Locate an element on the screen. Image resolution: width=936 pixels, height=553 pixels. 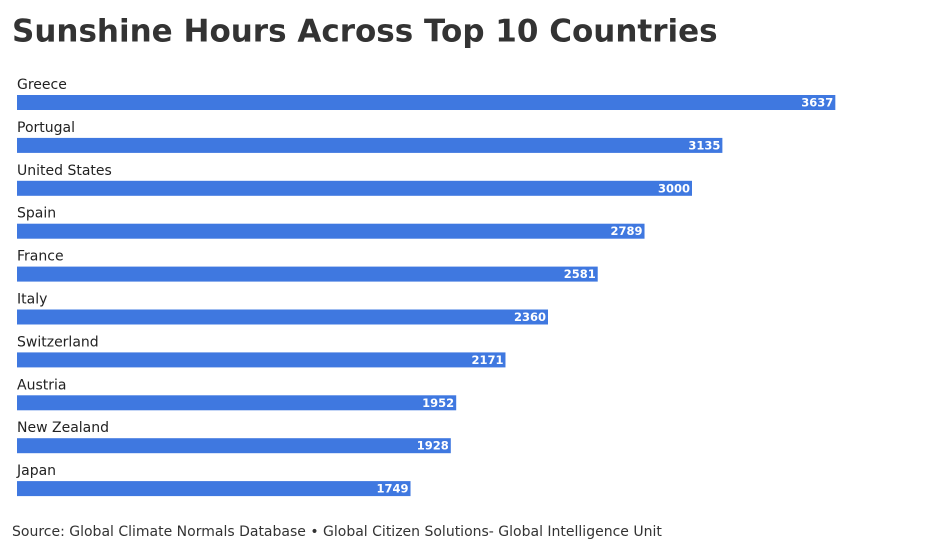
category-label: Austria is located at coordinates (41, 385).